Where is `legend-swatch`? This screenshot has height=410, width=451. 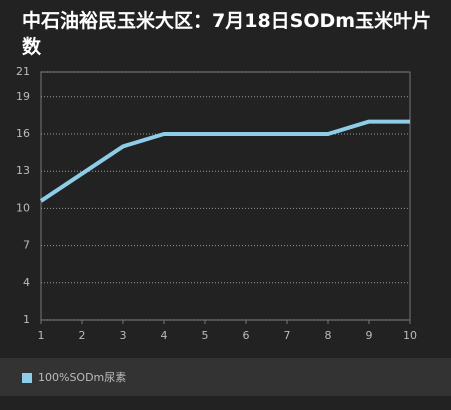 legend-swatch is located at coordinates (27, 378).